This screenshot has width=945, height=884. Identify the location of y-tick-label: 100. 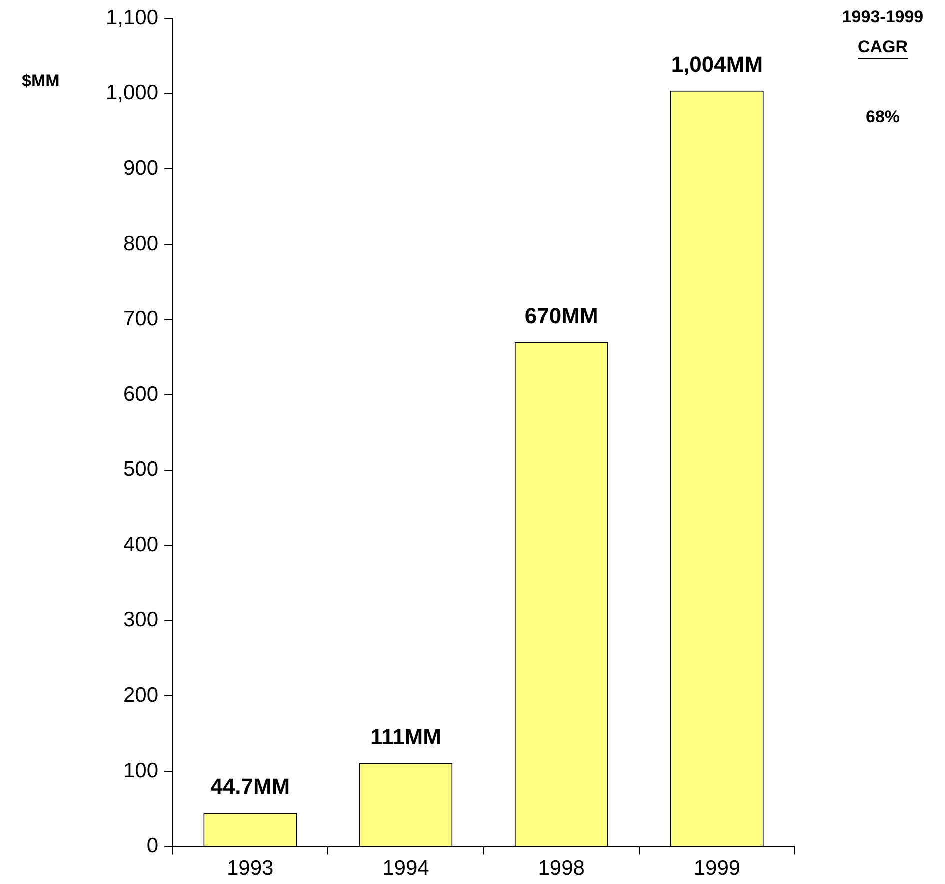
(141, 770).